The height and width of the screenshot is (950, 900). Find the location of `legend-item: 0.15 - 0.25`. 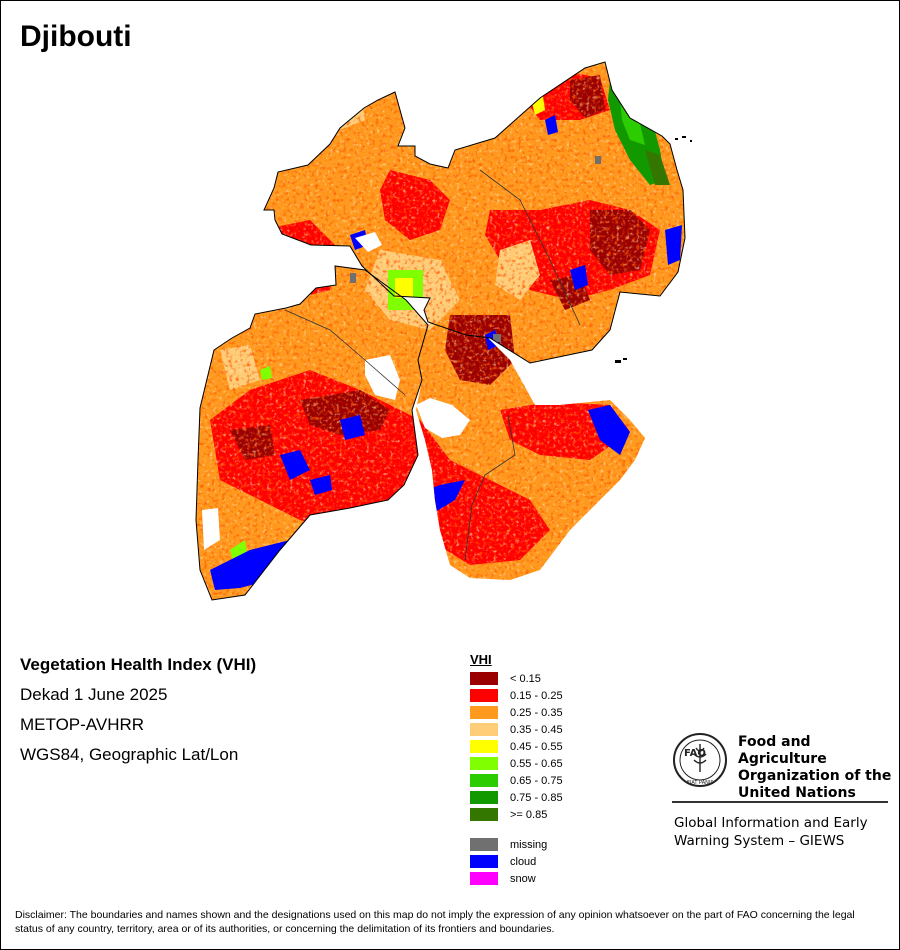

legend-item: 0.15 - 0.25 is located at coordinates (516, 695).